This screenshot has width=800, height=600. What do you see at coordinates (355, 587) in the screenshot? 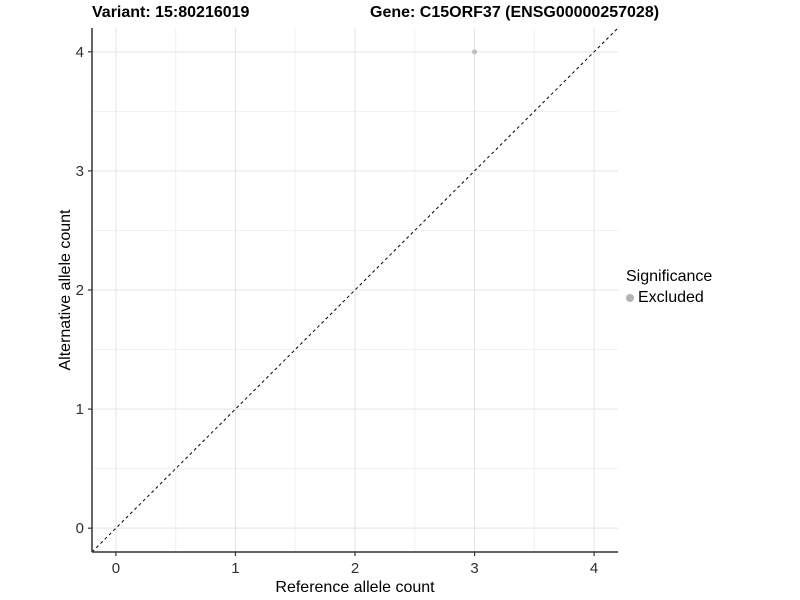
I see `x-axis-title: Reference allele count` at bounding box center [355, 587].